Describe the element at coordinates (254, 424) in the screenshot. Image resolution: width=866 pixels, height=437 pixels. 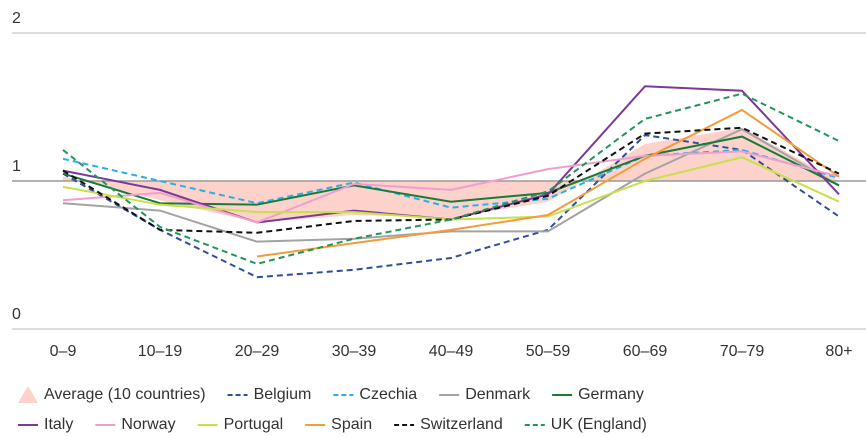
I see `legend-label: Portugal` at that location.